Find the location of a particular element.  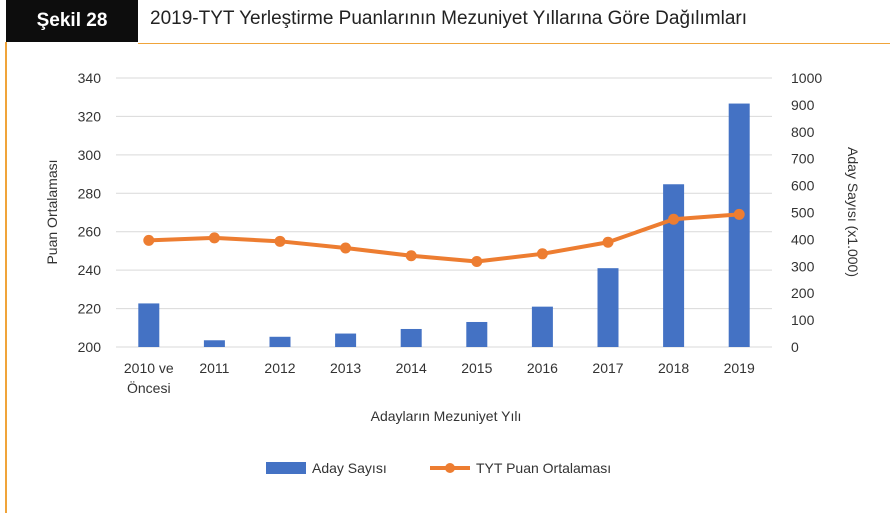

figure-tag: Şekil 28 is located at coordinates (72, 21).